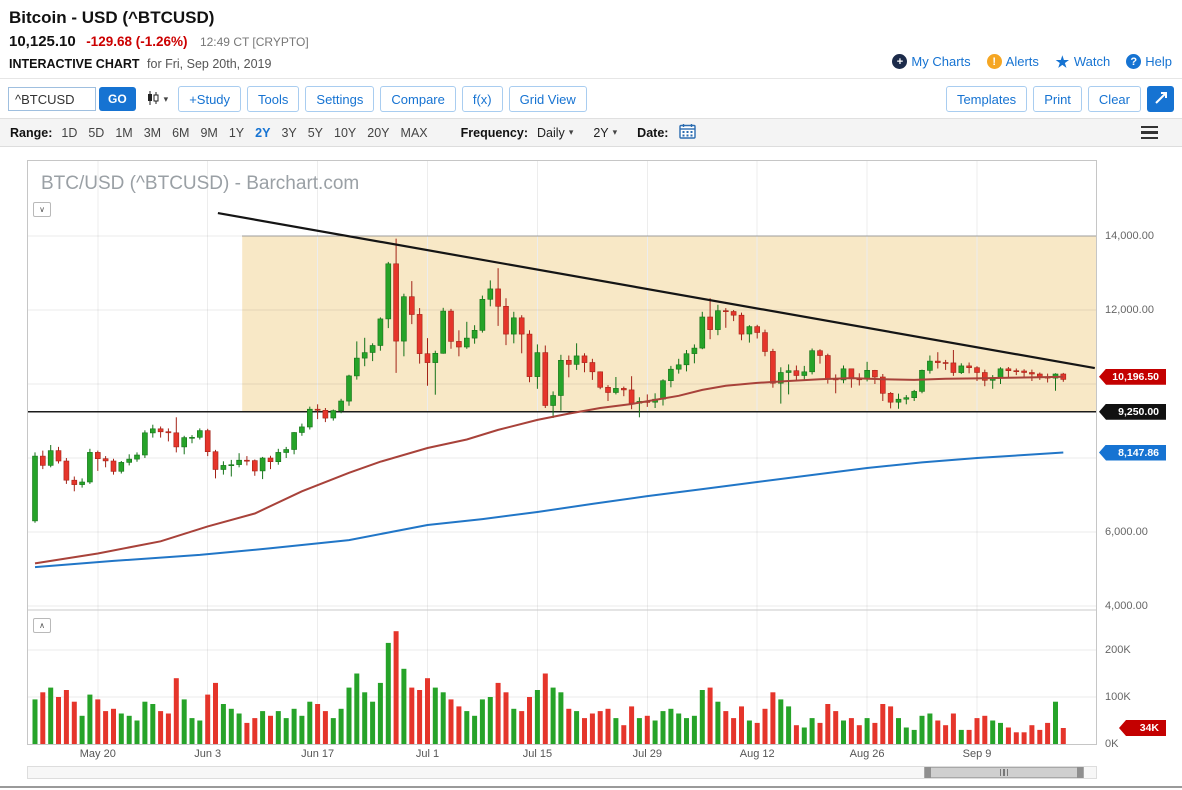 The image size is (1182, 790). I want to click on range-option-1y: 1Y, so click(236, 132).